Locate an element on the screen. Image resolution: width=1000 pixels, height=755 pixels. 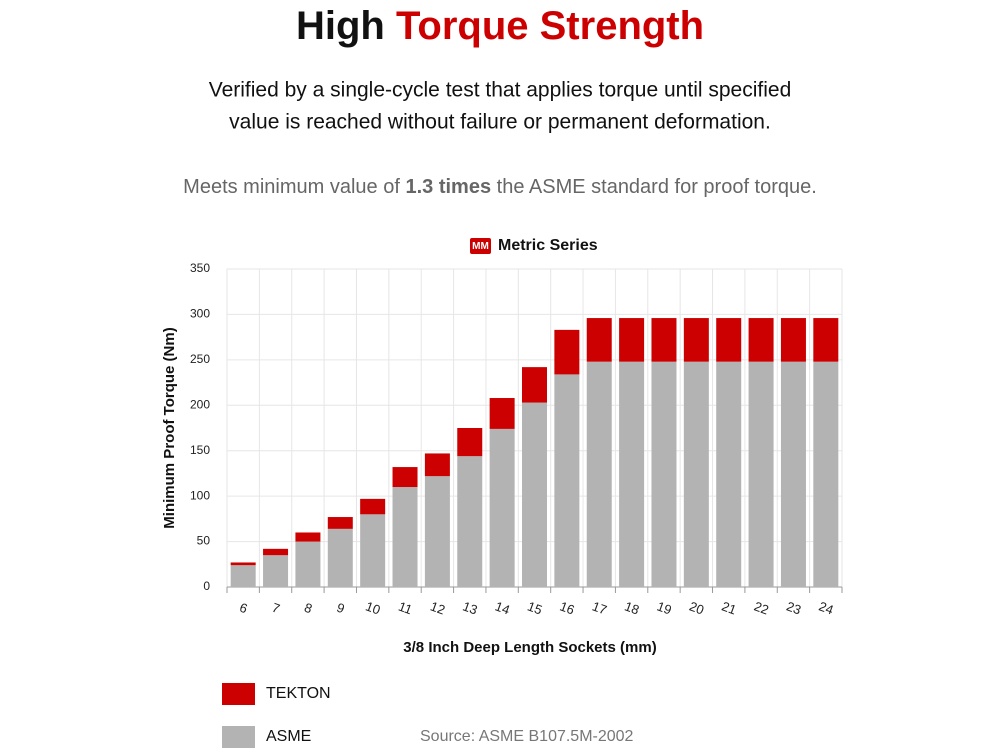
y-tick-label: 0 is located at coordinates (206, 586).